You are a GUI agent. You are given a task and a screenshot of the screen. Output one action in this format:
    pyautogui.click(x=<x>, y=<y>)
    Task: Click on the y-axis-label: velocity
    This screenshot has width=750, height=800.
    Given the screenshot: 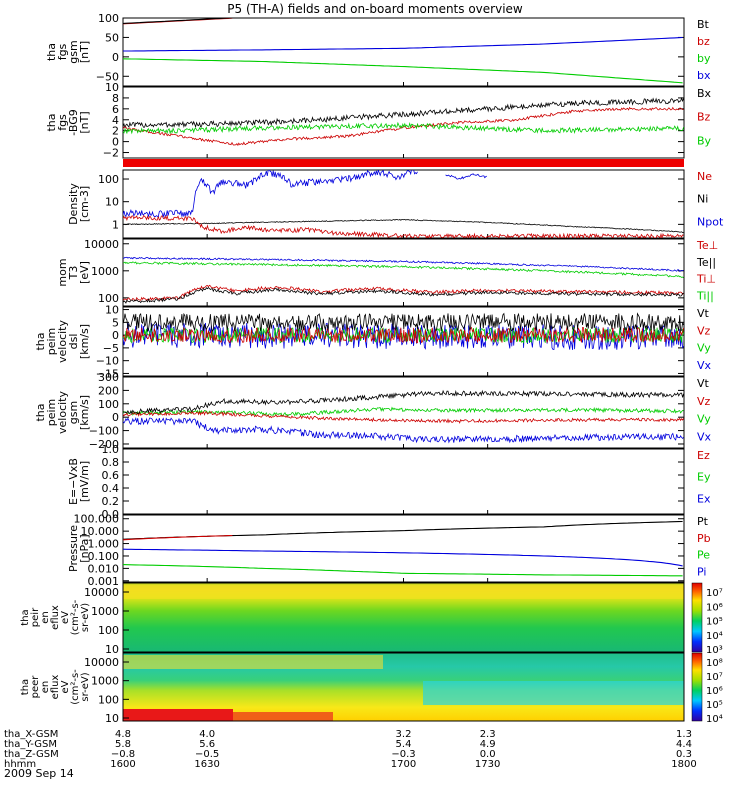 What is the action you would take?
    pyautogui.click(x=62, y=412)
    